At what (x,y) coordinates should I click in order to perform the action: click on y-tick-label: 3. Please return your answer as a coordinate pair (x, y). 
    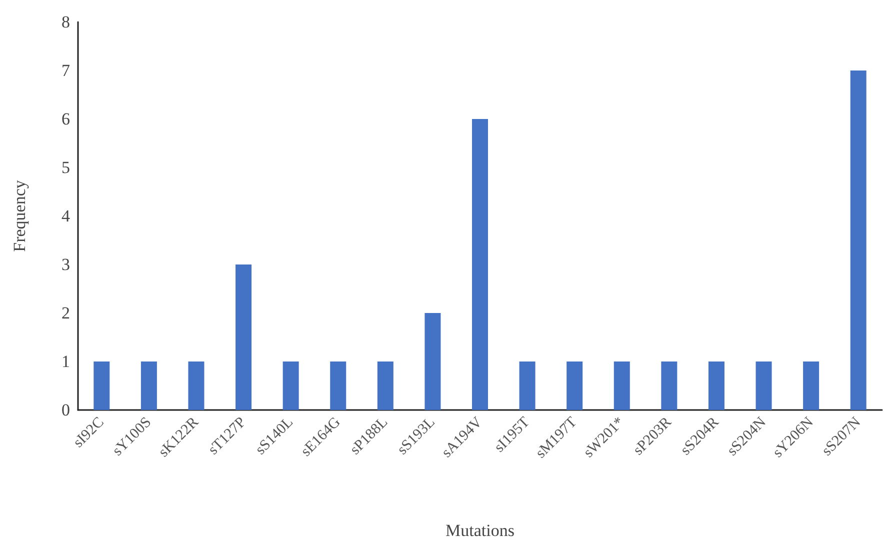
    Looking at the image, I should click on (66, 264).